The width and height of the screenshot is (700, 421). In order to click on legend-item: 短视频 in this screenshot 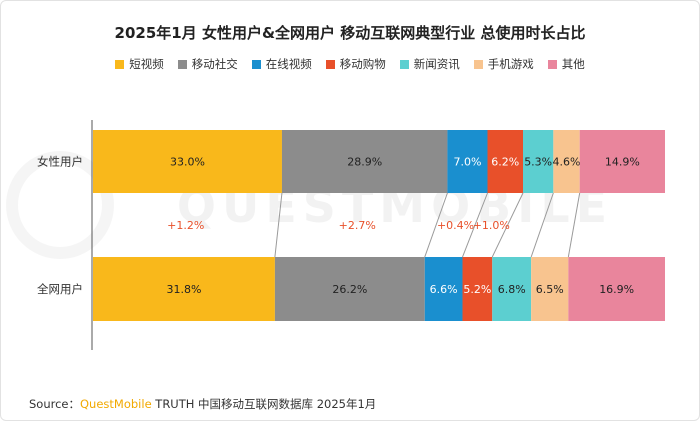, I will do `click(139, 64)`.